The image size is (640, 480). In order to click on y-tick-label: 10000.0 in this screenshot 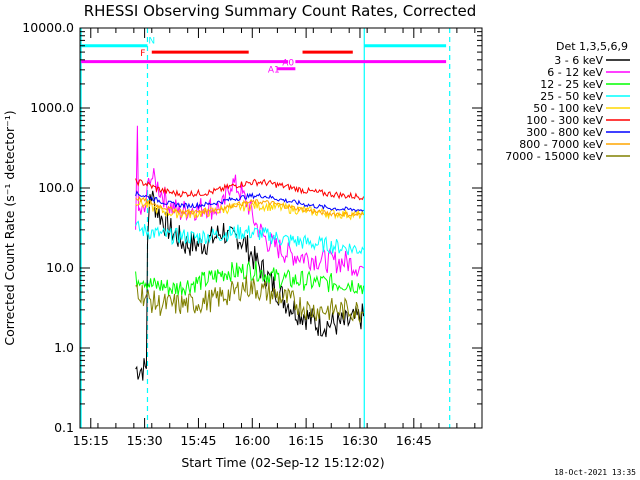, I will do `click(48, 27)`.